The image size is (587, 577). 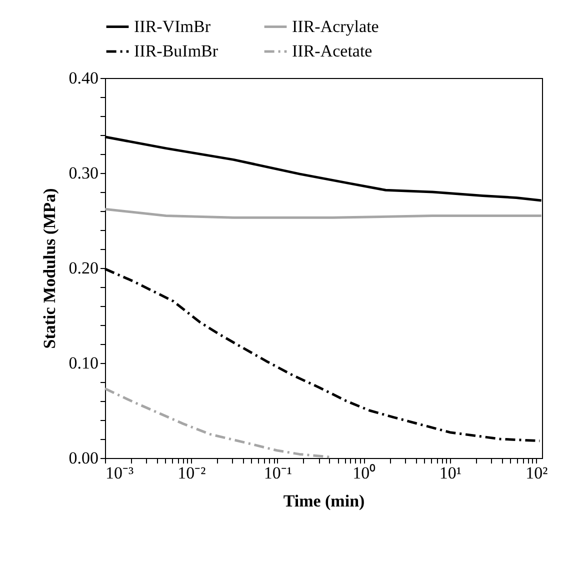 I want to click on y-tick-label: 0.20, so click(x=83, y=268).